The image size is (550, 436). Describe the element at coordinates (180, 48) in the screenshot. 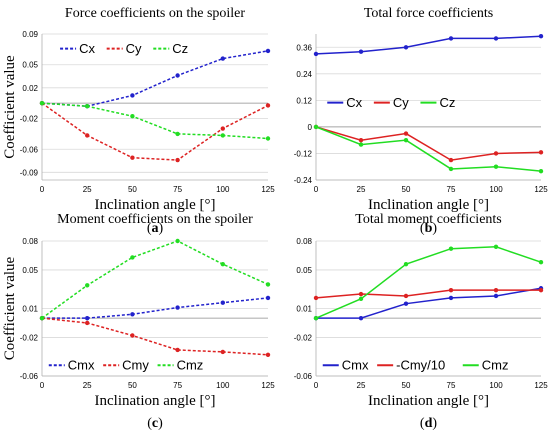

I see `legend-label-cz: Cz` at that location.